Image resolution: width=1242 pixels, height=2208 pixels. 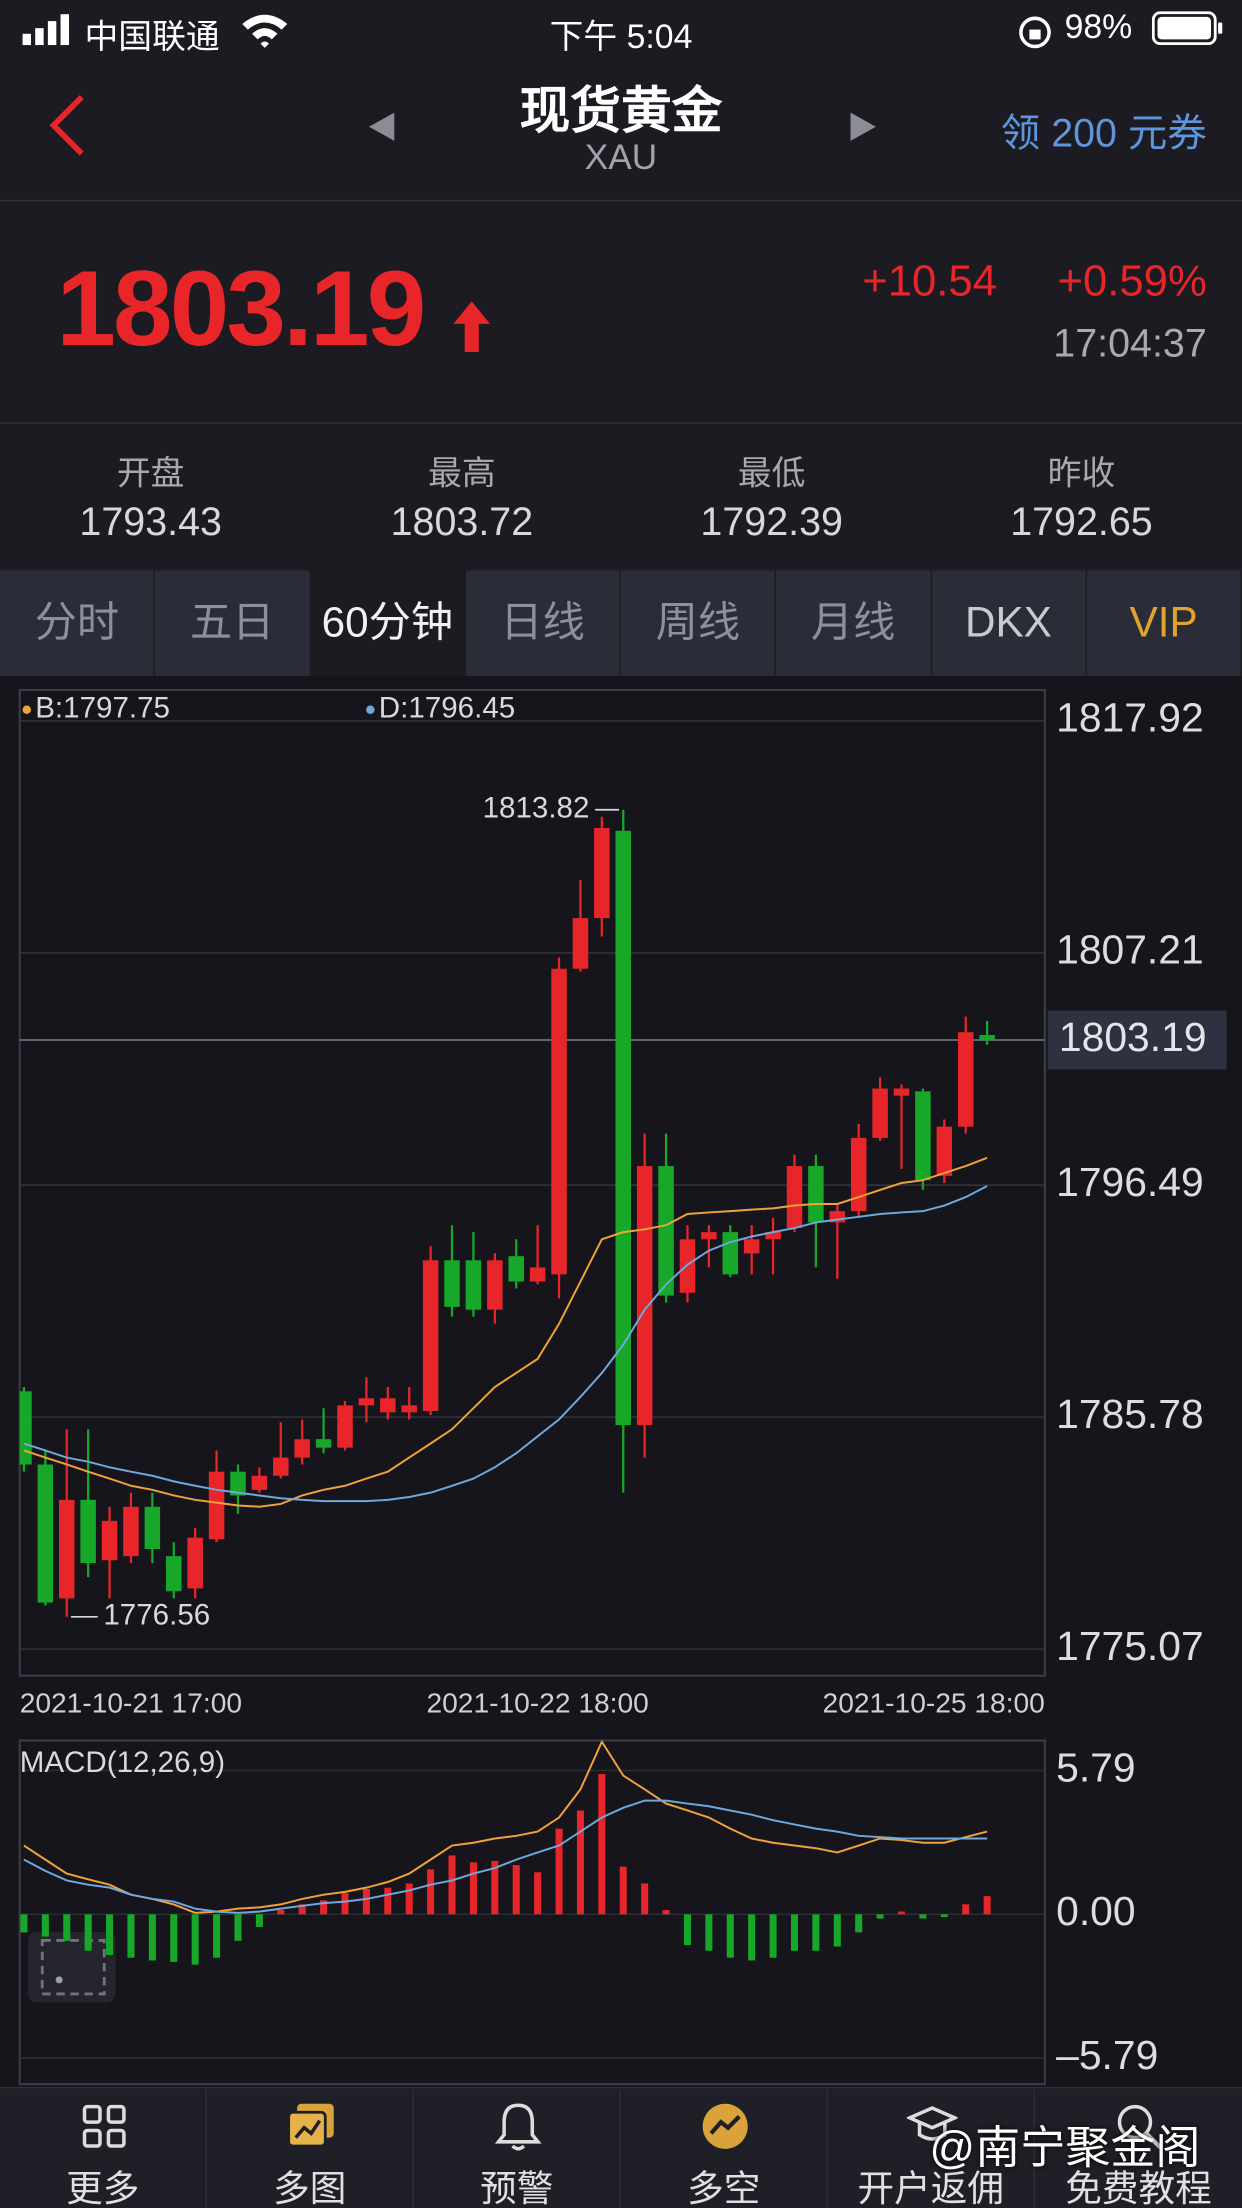 I want to click on divider, so click(x=621, y=423).